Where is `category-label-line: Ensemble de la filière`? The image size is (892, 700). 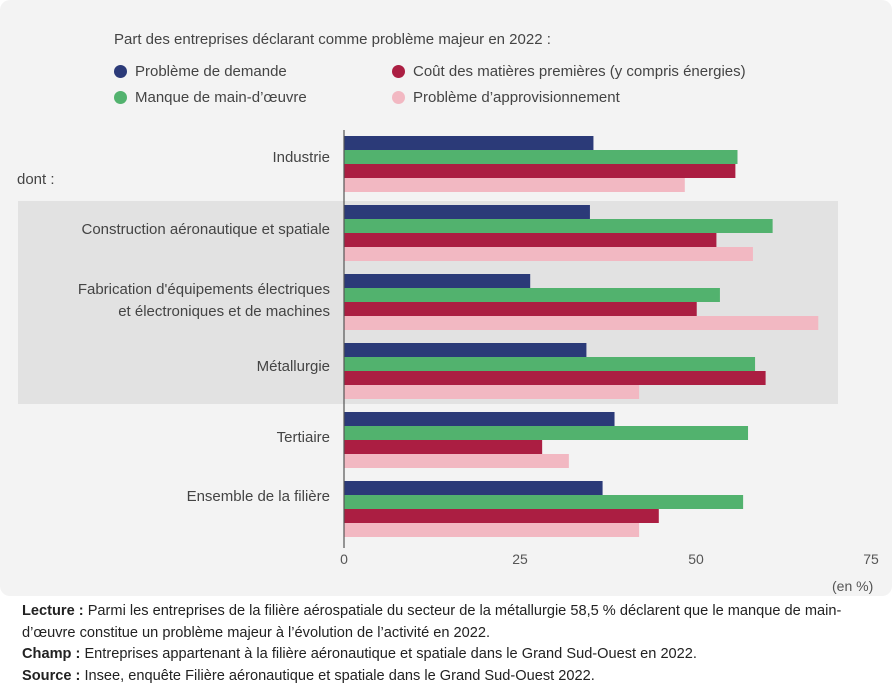 category-label-line: Ensemble de la filière is located at coordinates (258, 496).